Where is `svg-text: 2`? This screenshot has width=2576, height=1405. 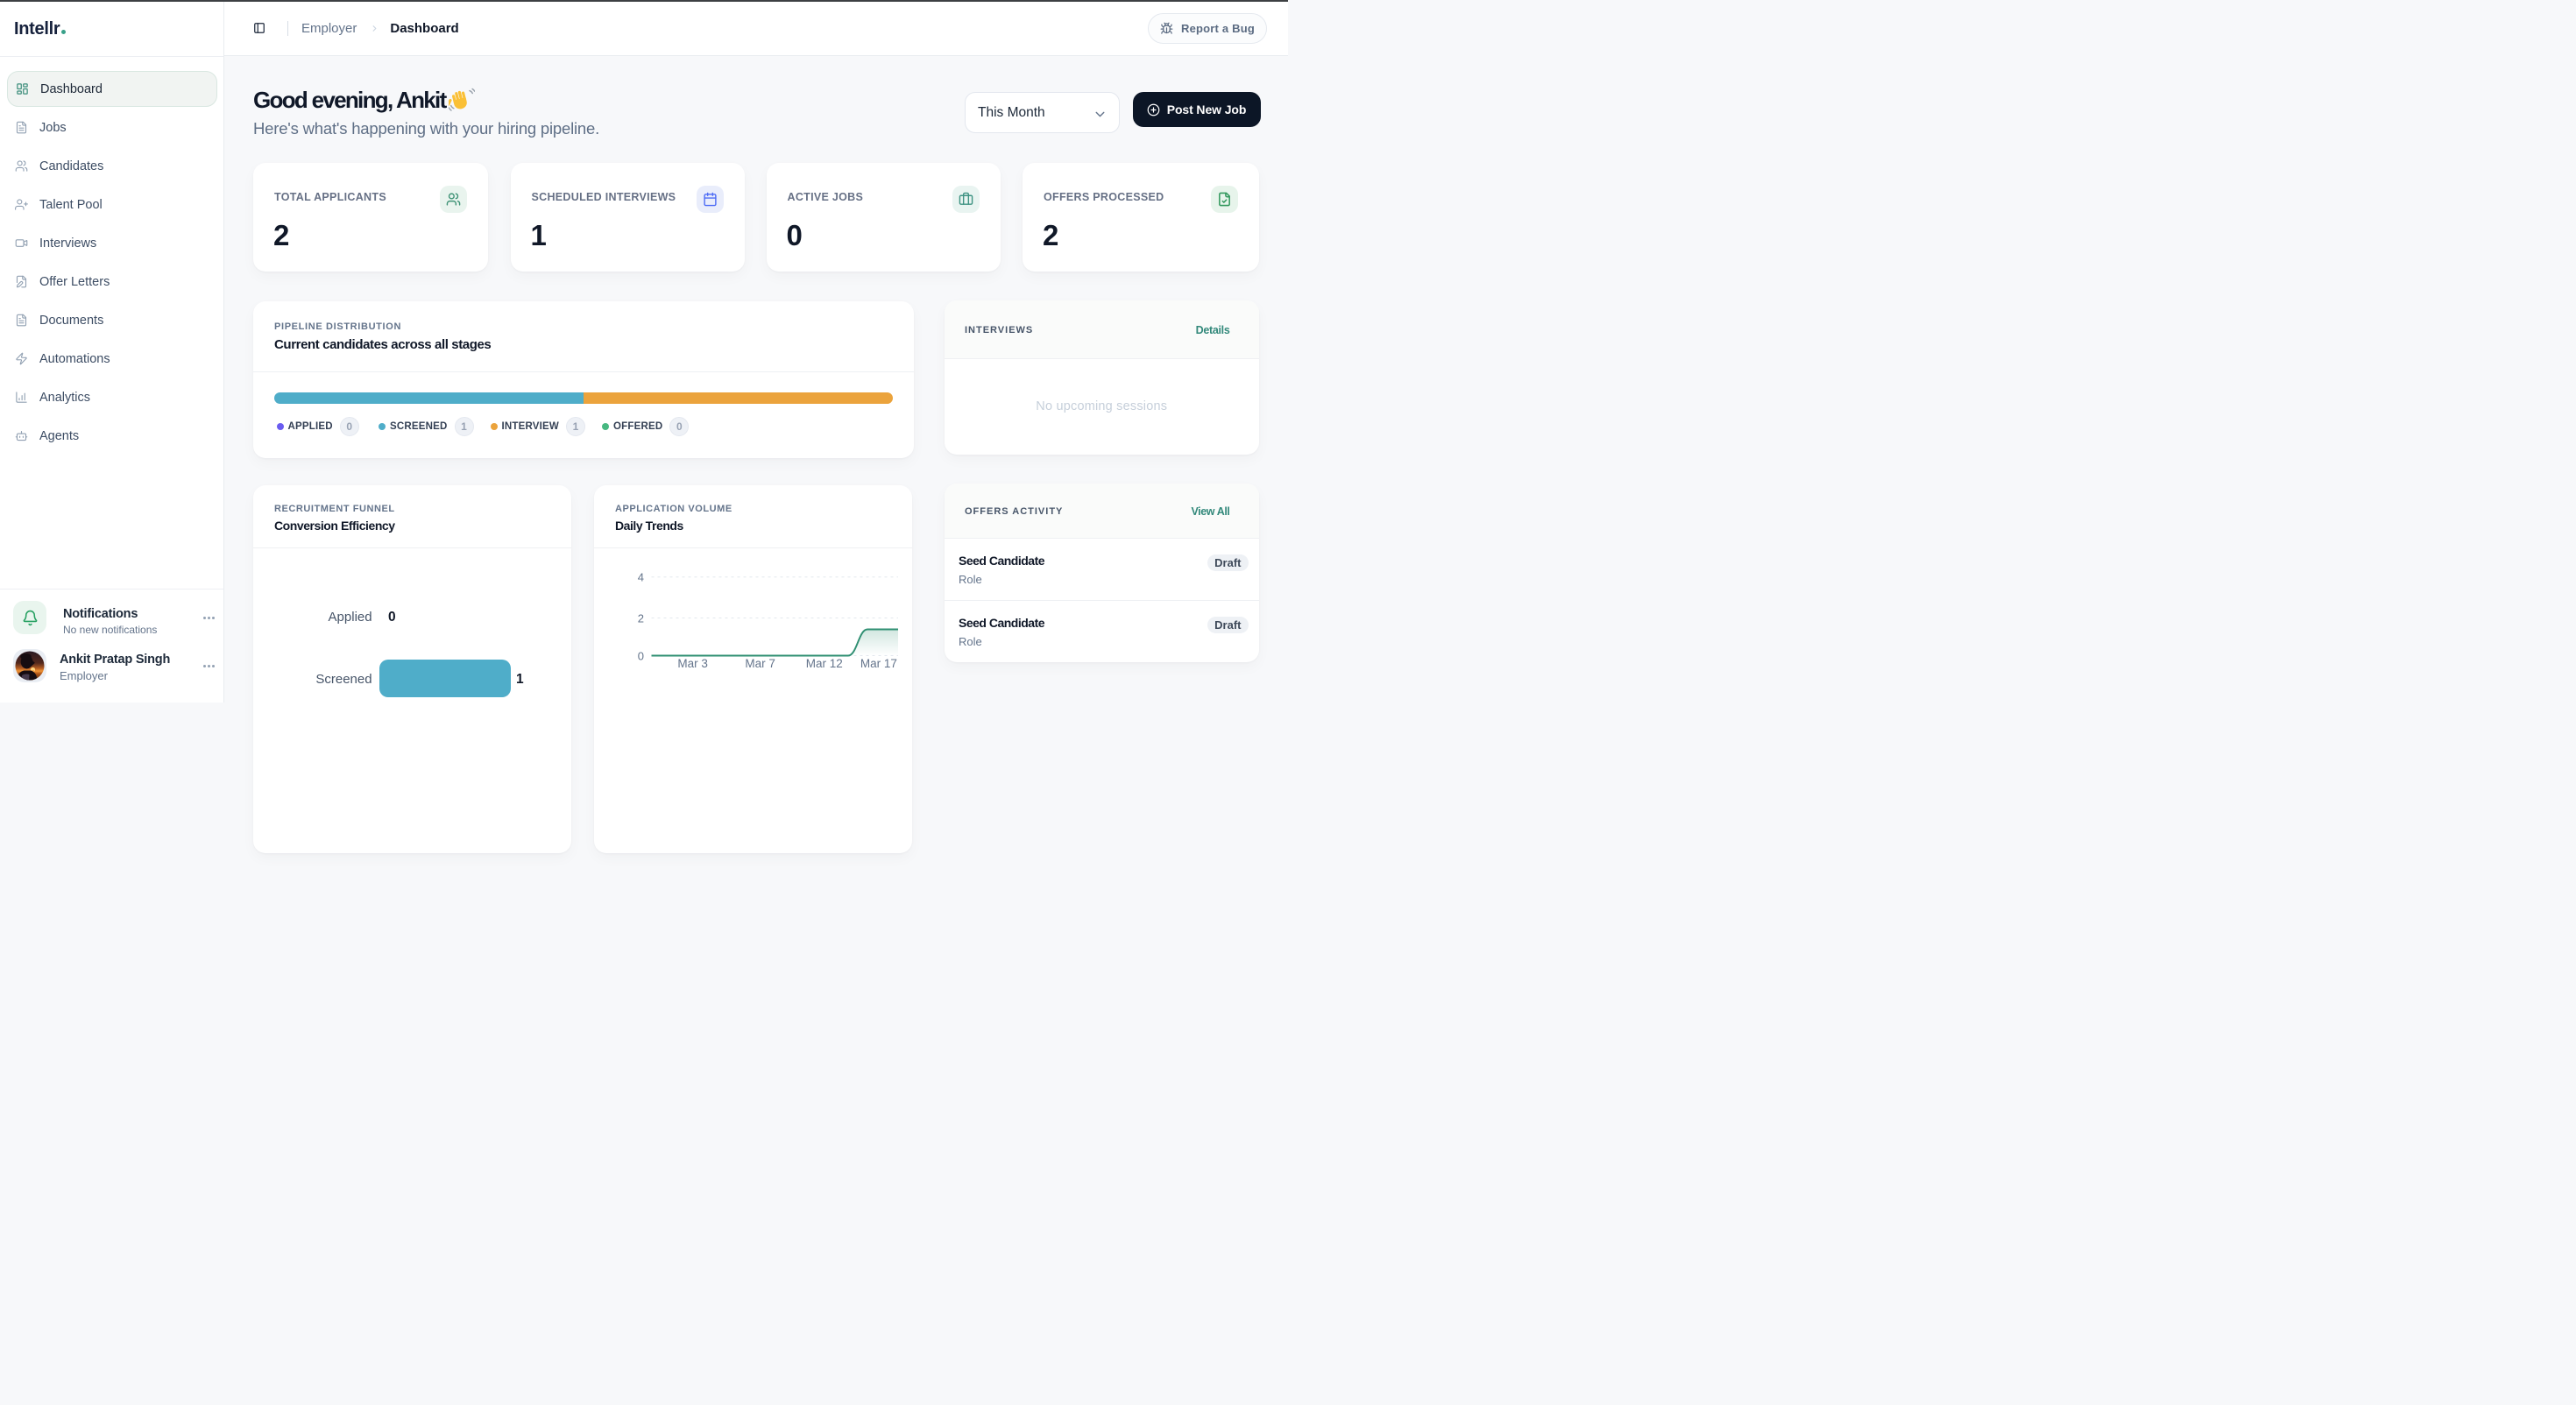
svg-text: 2 is located at coordinates (641, 618).